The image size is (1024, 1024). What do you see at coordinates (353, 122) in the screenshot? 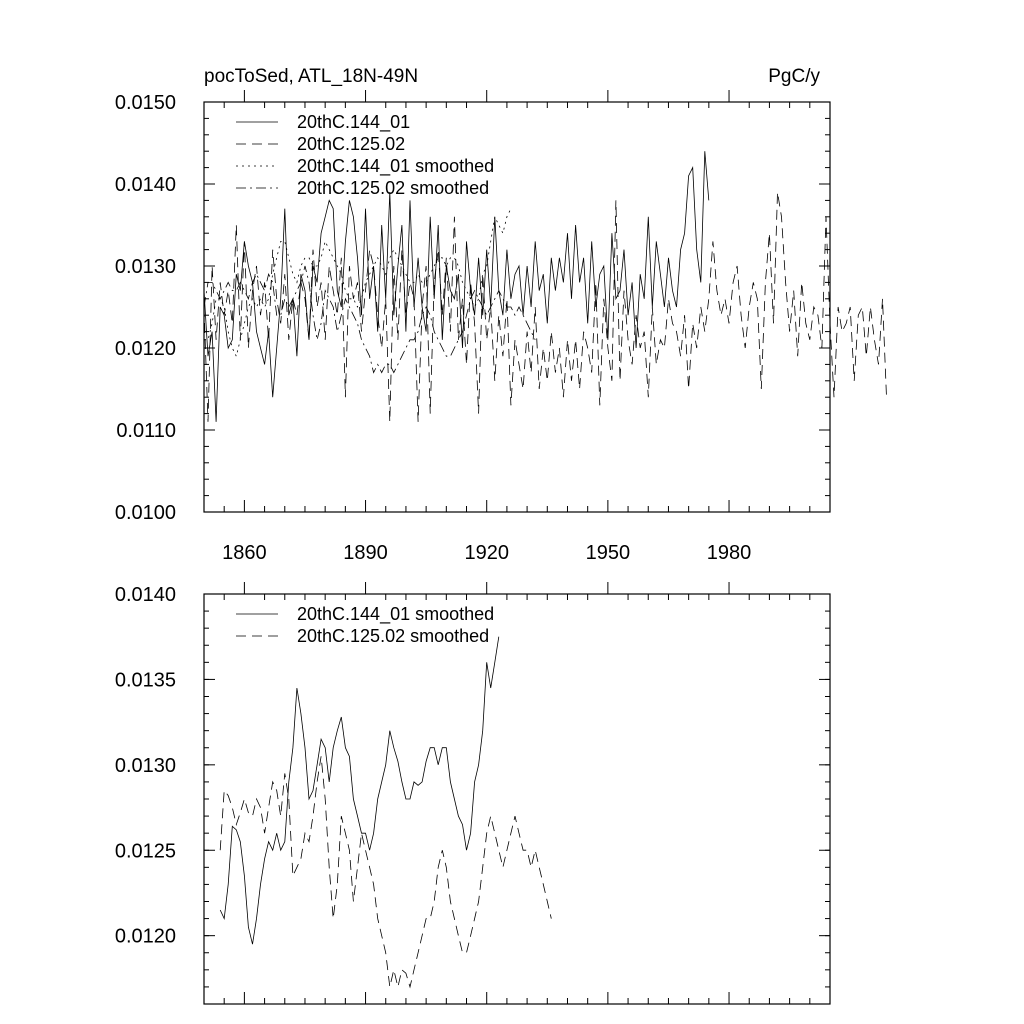
I see `legend-label: 20thC.144_01` at bounding box center [353, 122].